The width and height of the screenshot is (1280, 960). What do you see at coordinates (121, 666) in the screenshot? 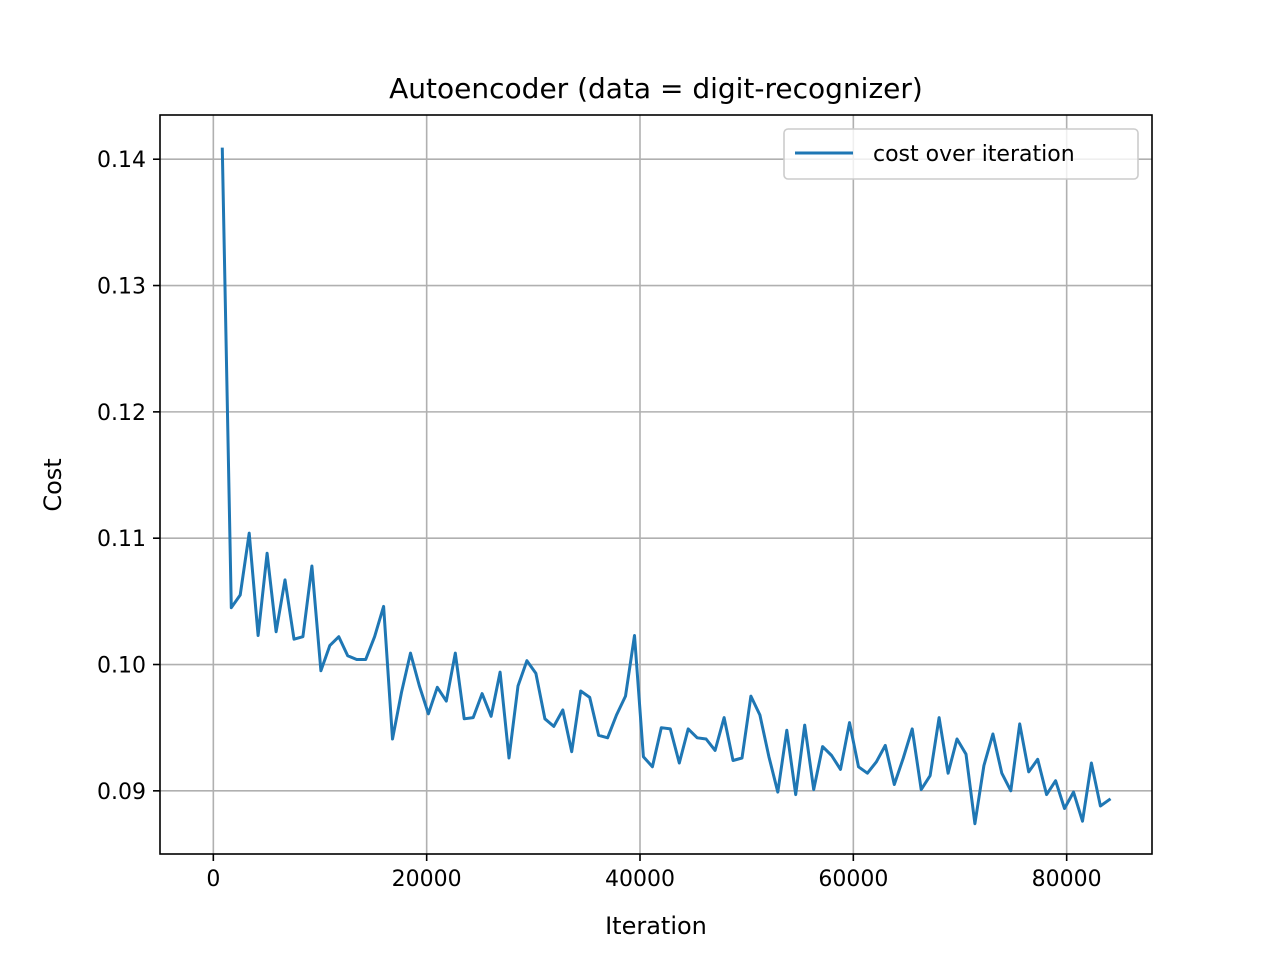
I see `y-tick-label: 0.10` at bounding box center [121, 666].